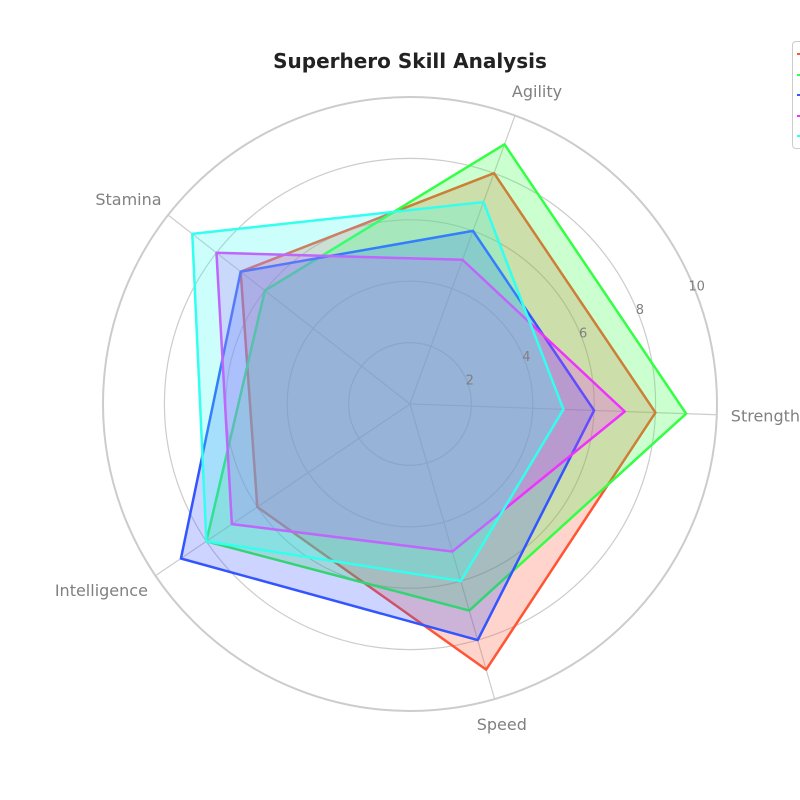 The image size is (800, 800). What do you see at coordinates (128, 199) in the screenshot?
I see `axis-label-stamina: Stamina` at bounding box center [128, 199].